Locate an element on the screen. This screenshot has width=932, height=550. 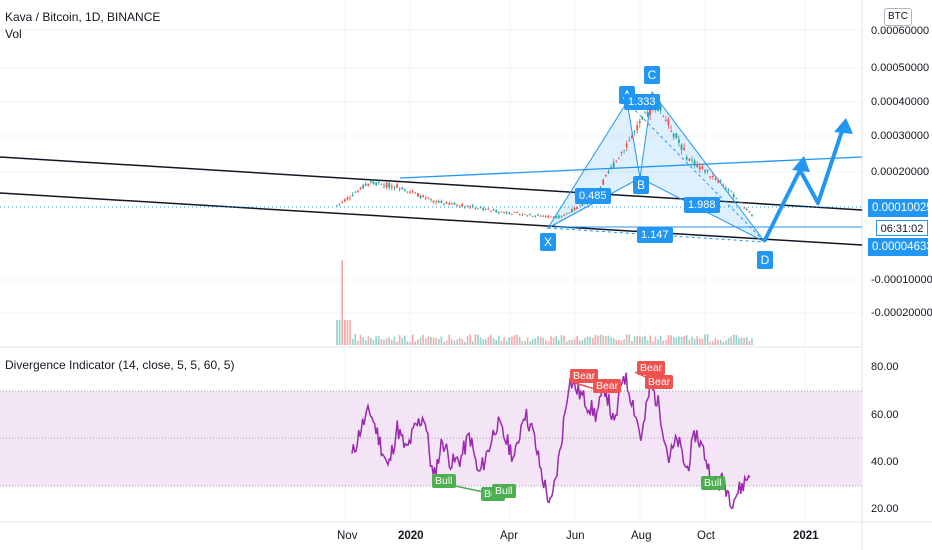
ratio-bc: 1.333 is located at coordinates (642, 102).